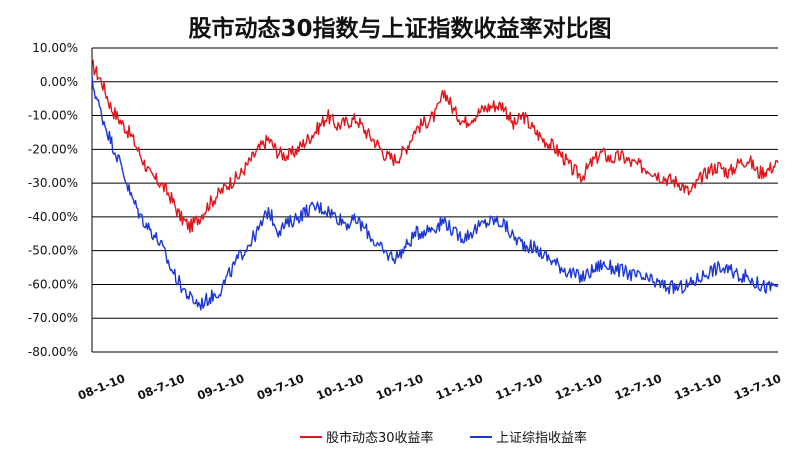 This screenshot has height=459, width=800. What do you see at coordinates (638, 387) in the screenshot?
I see `x-tick-label: 12-7-10` at bounding box center [638, 387].